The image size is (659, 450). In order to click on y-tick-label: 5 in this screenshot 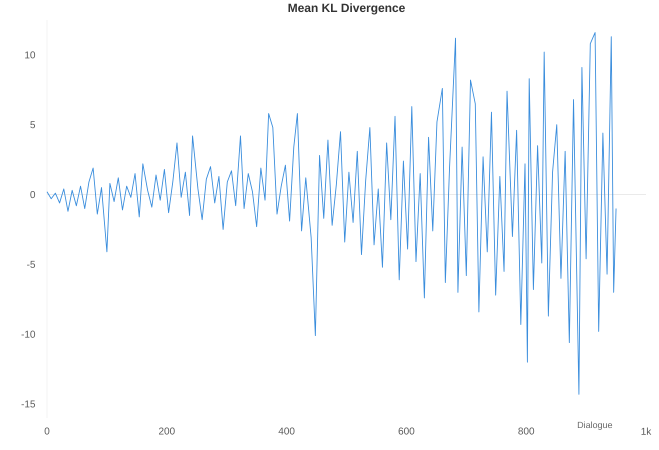, I will do `click(33, 124)`.